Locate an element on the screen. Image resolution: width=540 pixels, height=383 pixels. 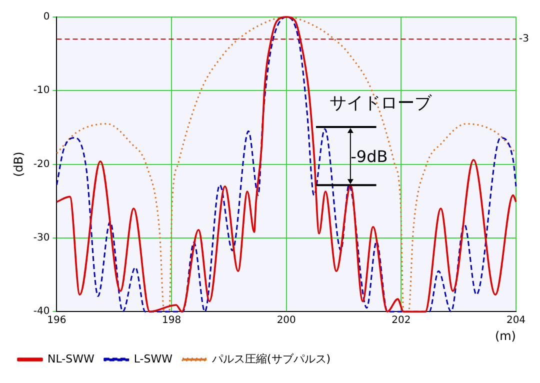
y-tick-label: -30 is located at coordinates (41, 238).